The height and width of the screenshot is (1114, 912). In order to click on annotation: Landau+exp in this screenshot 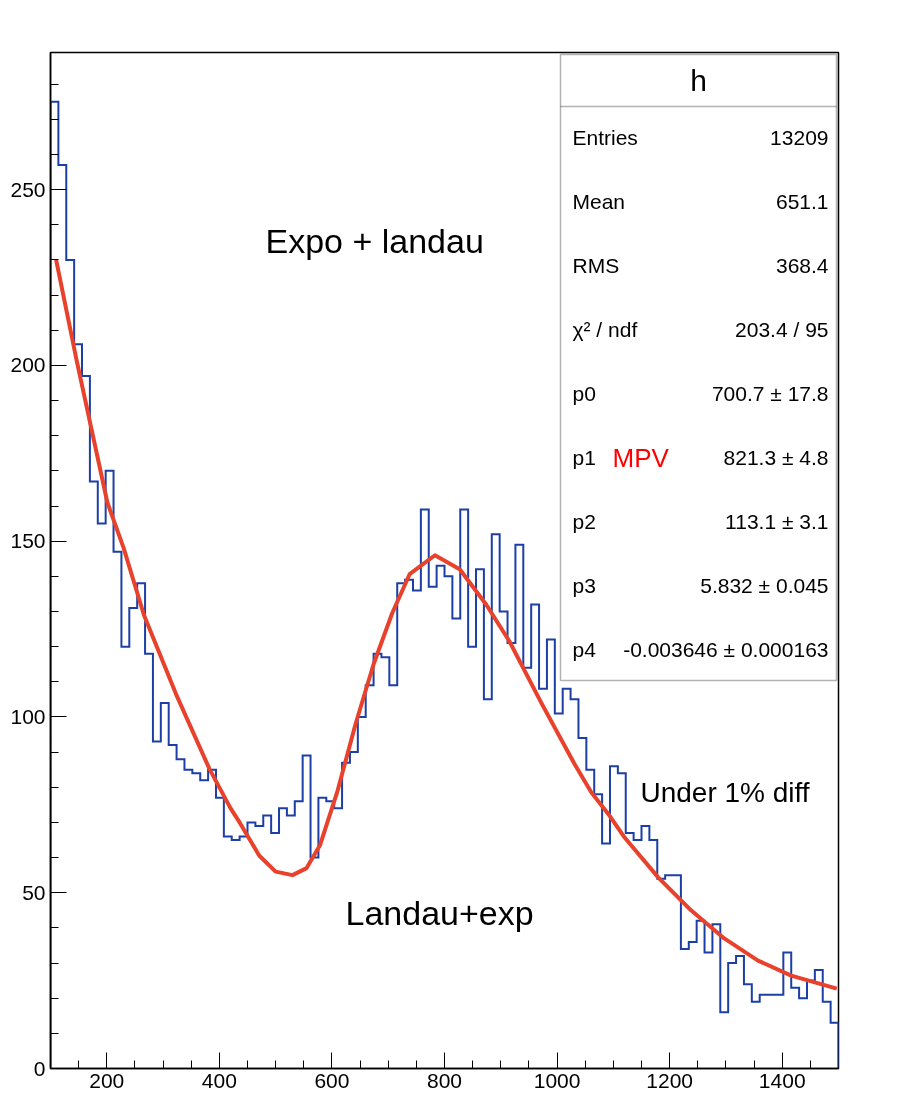, I will do `click(439, 912)`.